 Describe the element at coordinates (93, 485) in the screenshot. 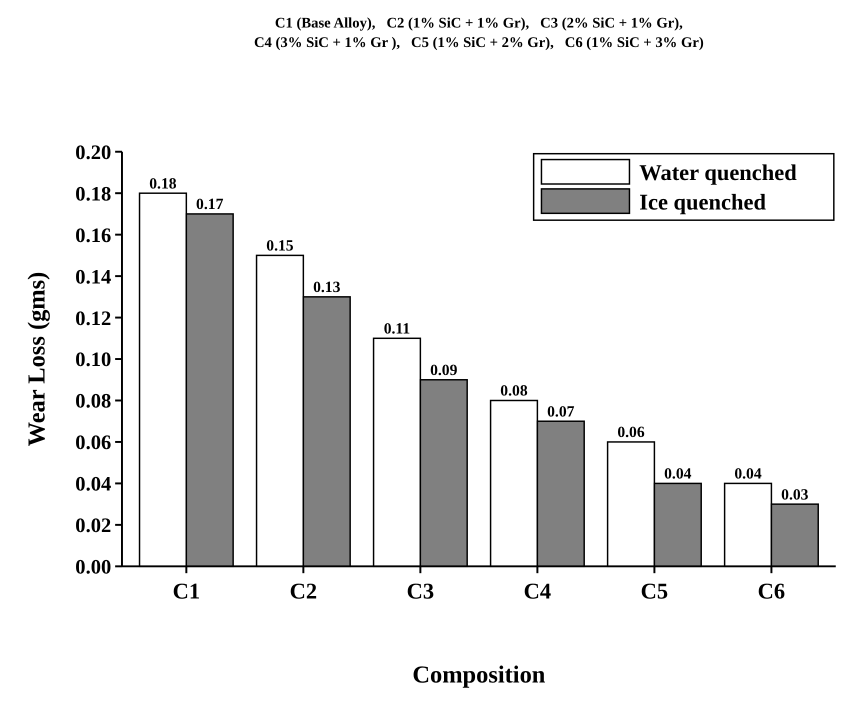

I see `y-tick-label: 0.04` at that location.